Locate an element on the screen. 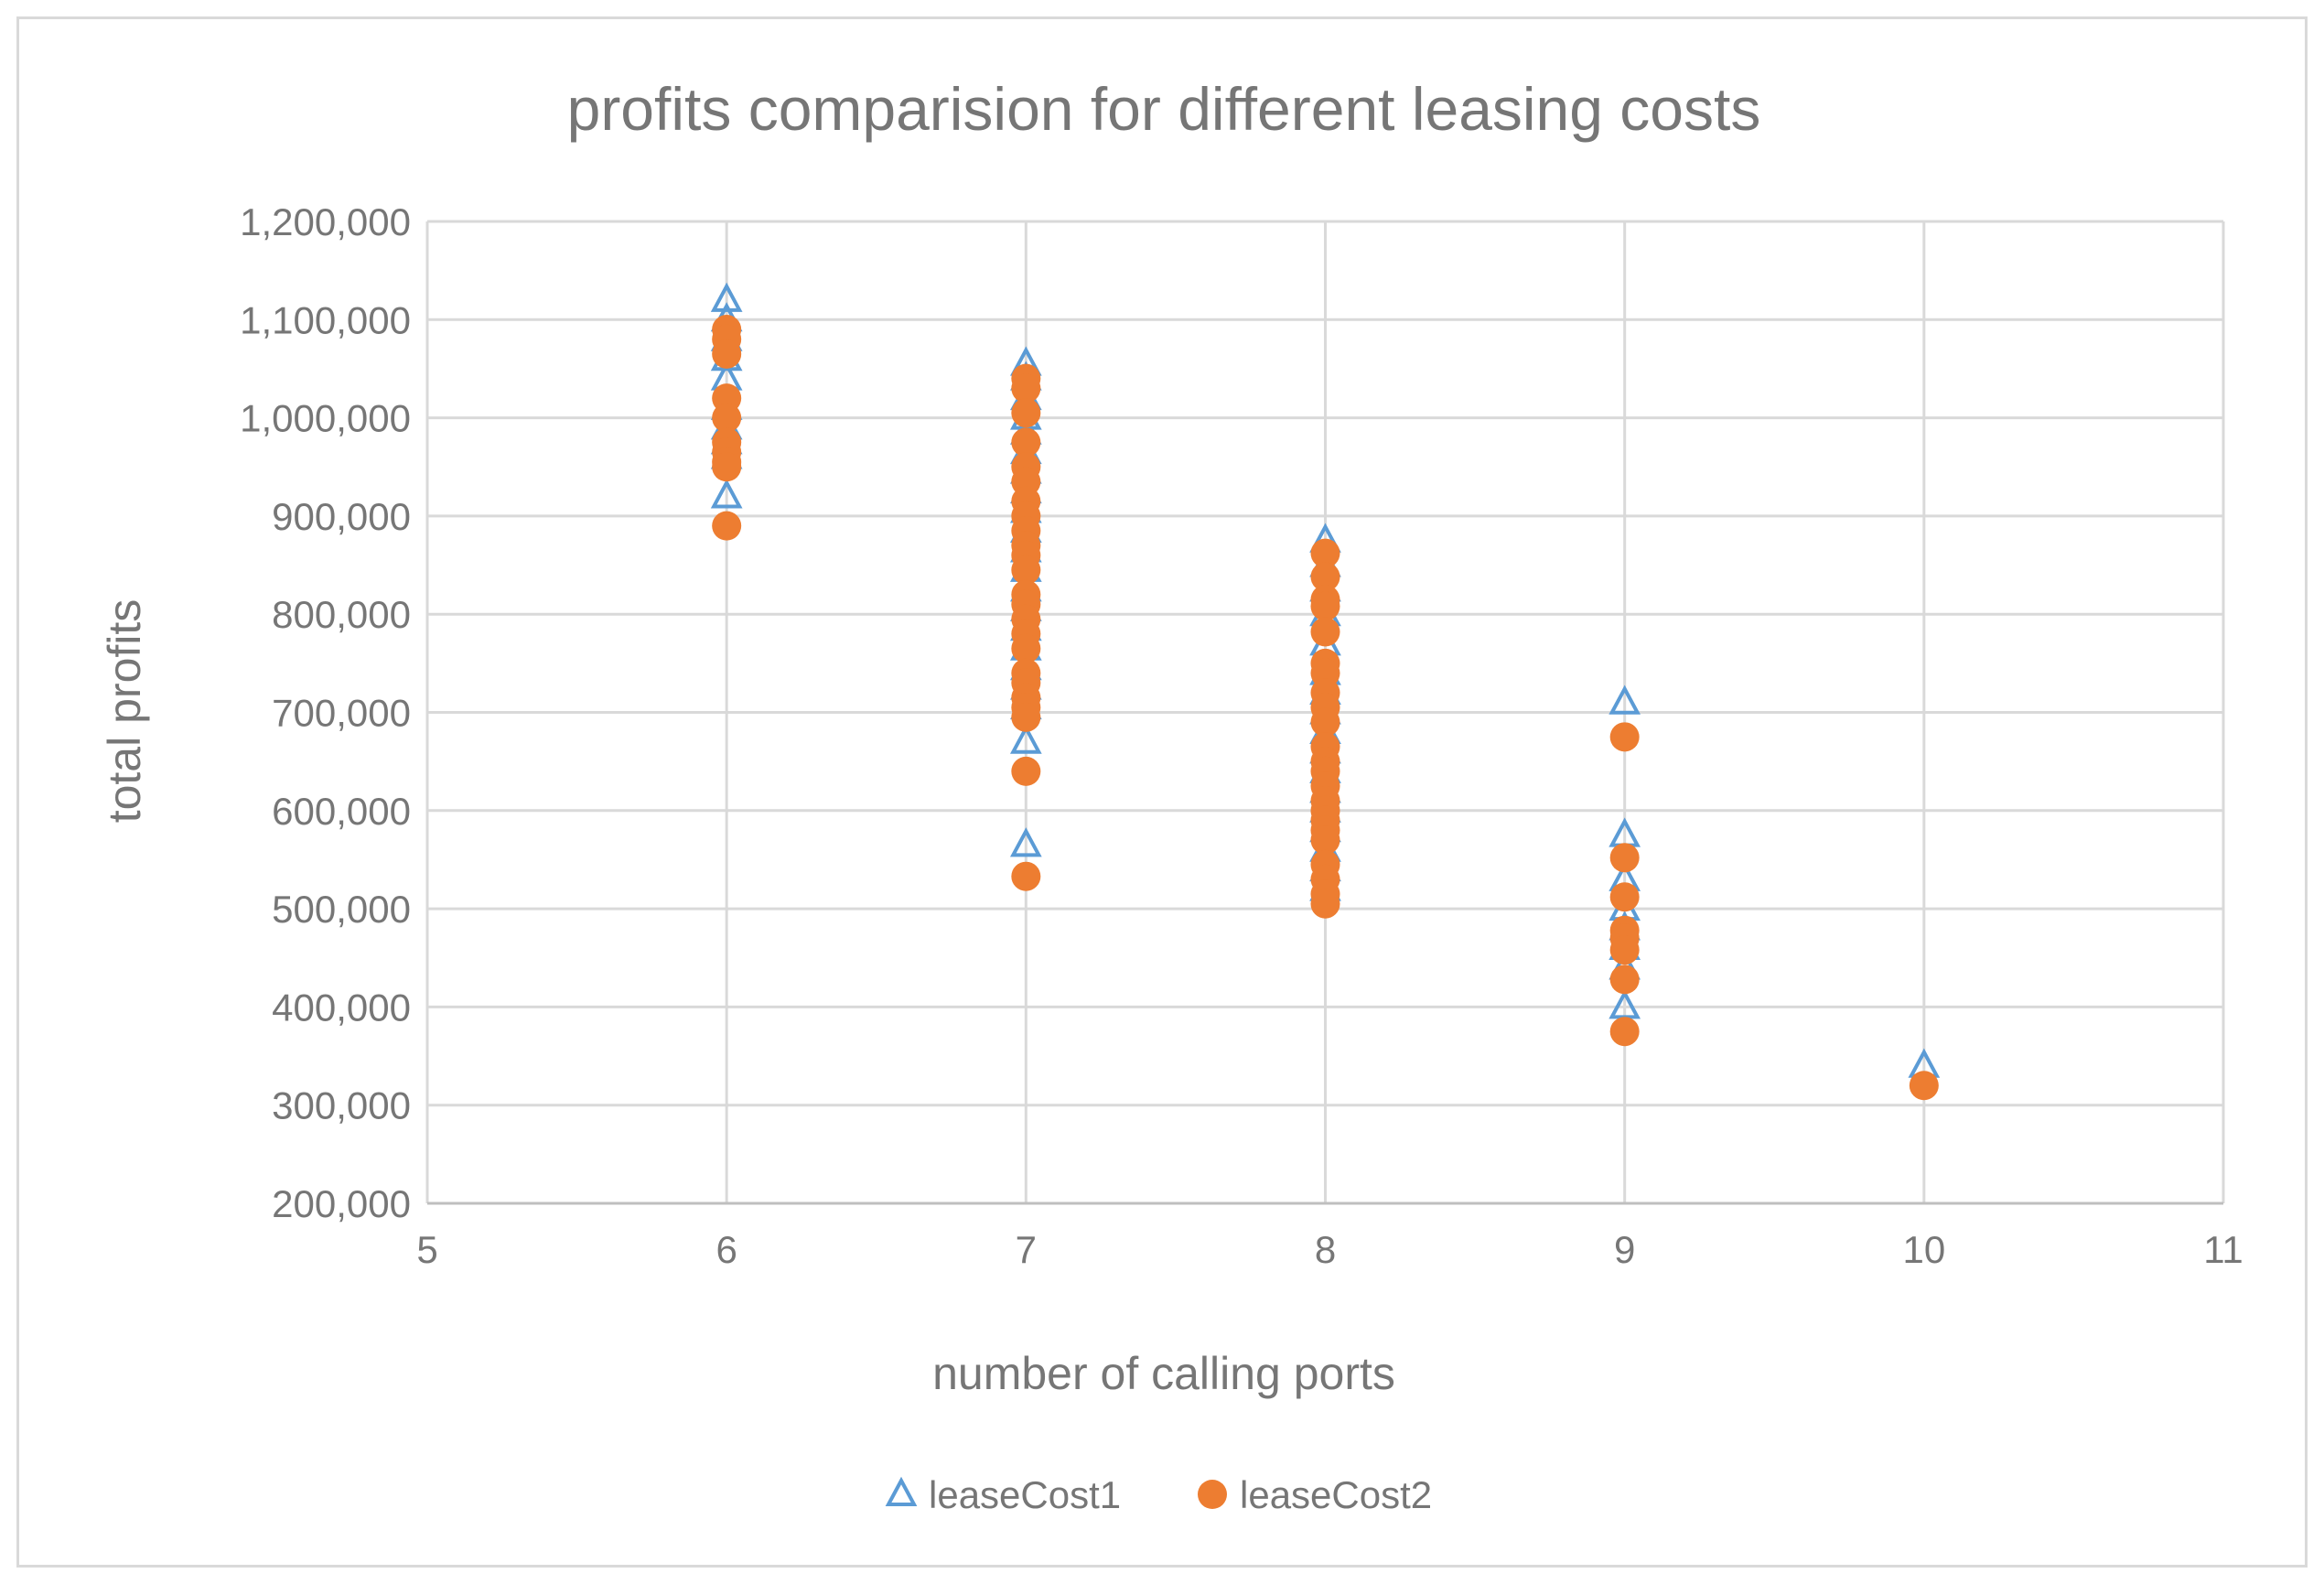 The image size is (2324, 1584). legend-label-leaseCost2: leaseCost2 is located at coordinates (1336, 1494).